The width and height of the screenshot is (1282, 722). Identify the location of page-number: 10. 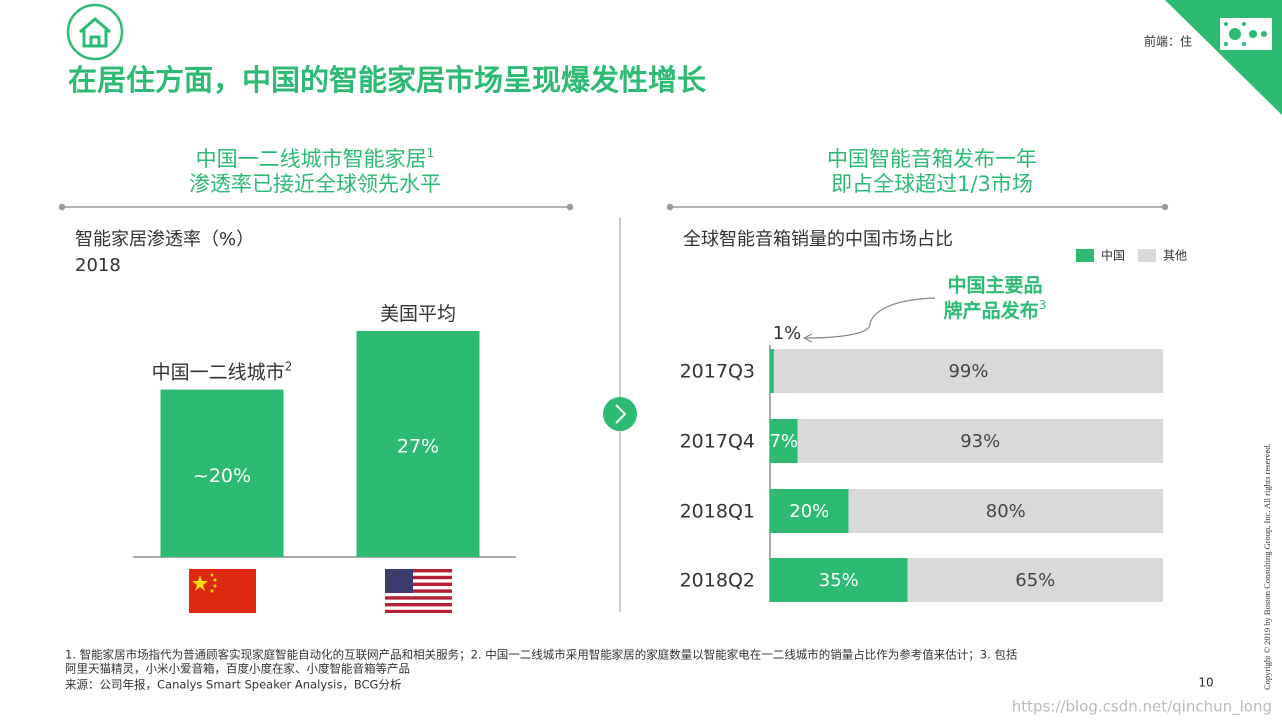
(1205, 683).